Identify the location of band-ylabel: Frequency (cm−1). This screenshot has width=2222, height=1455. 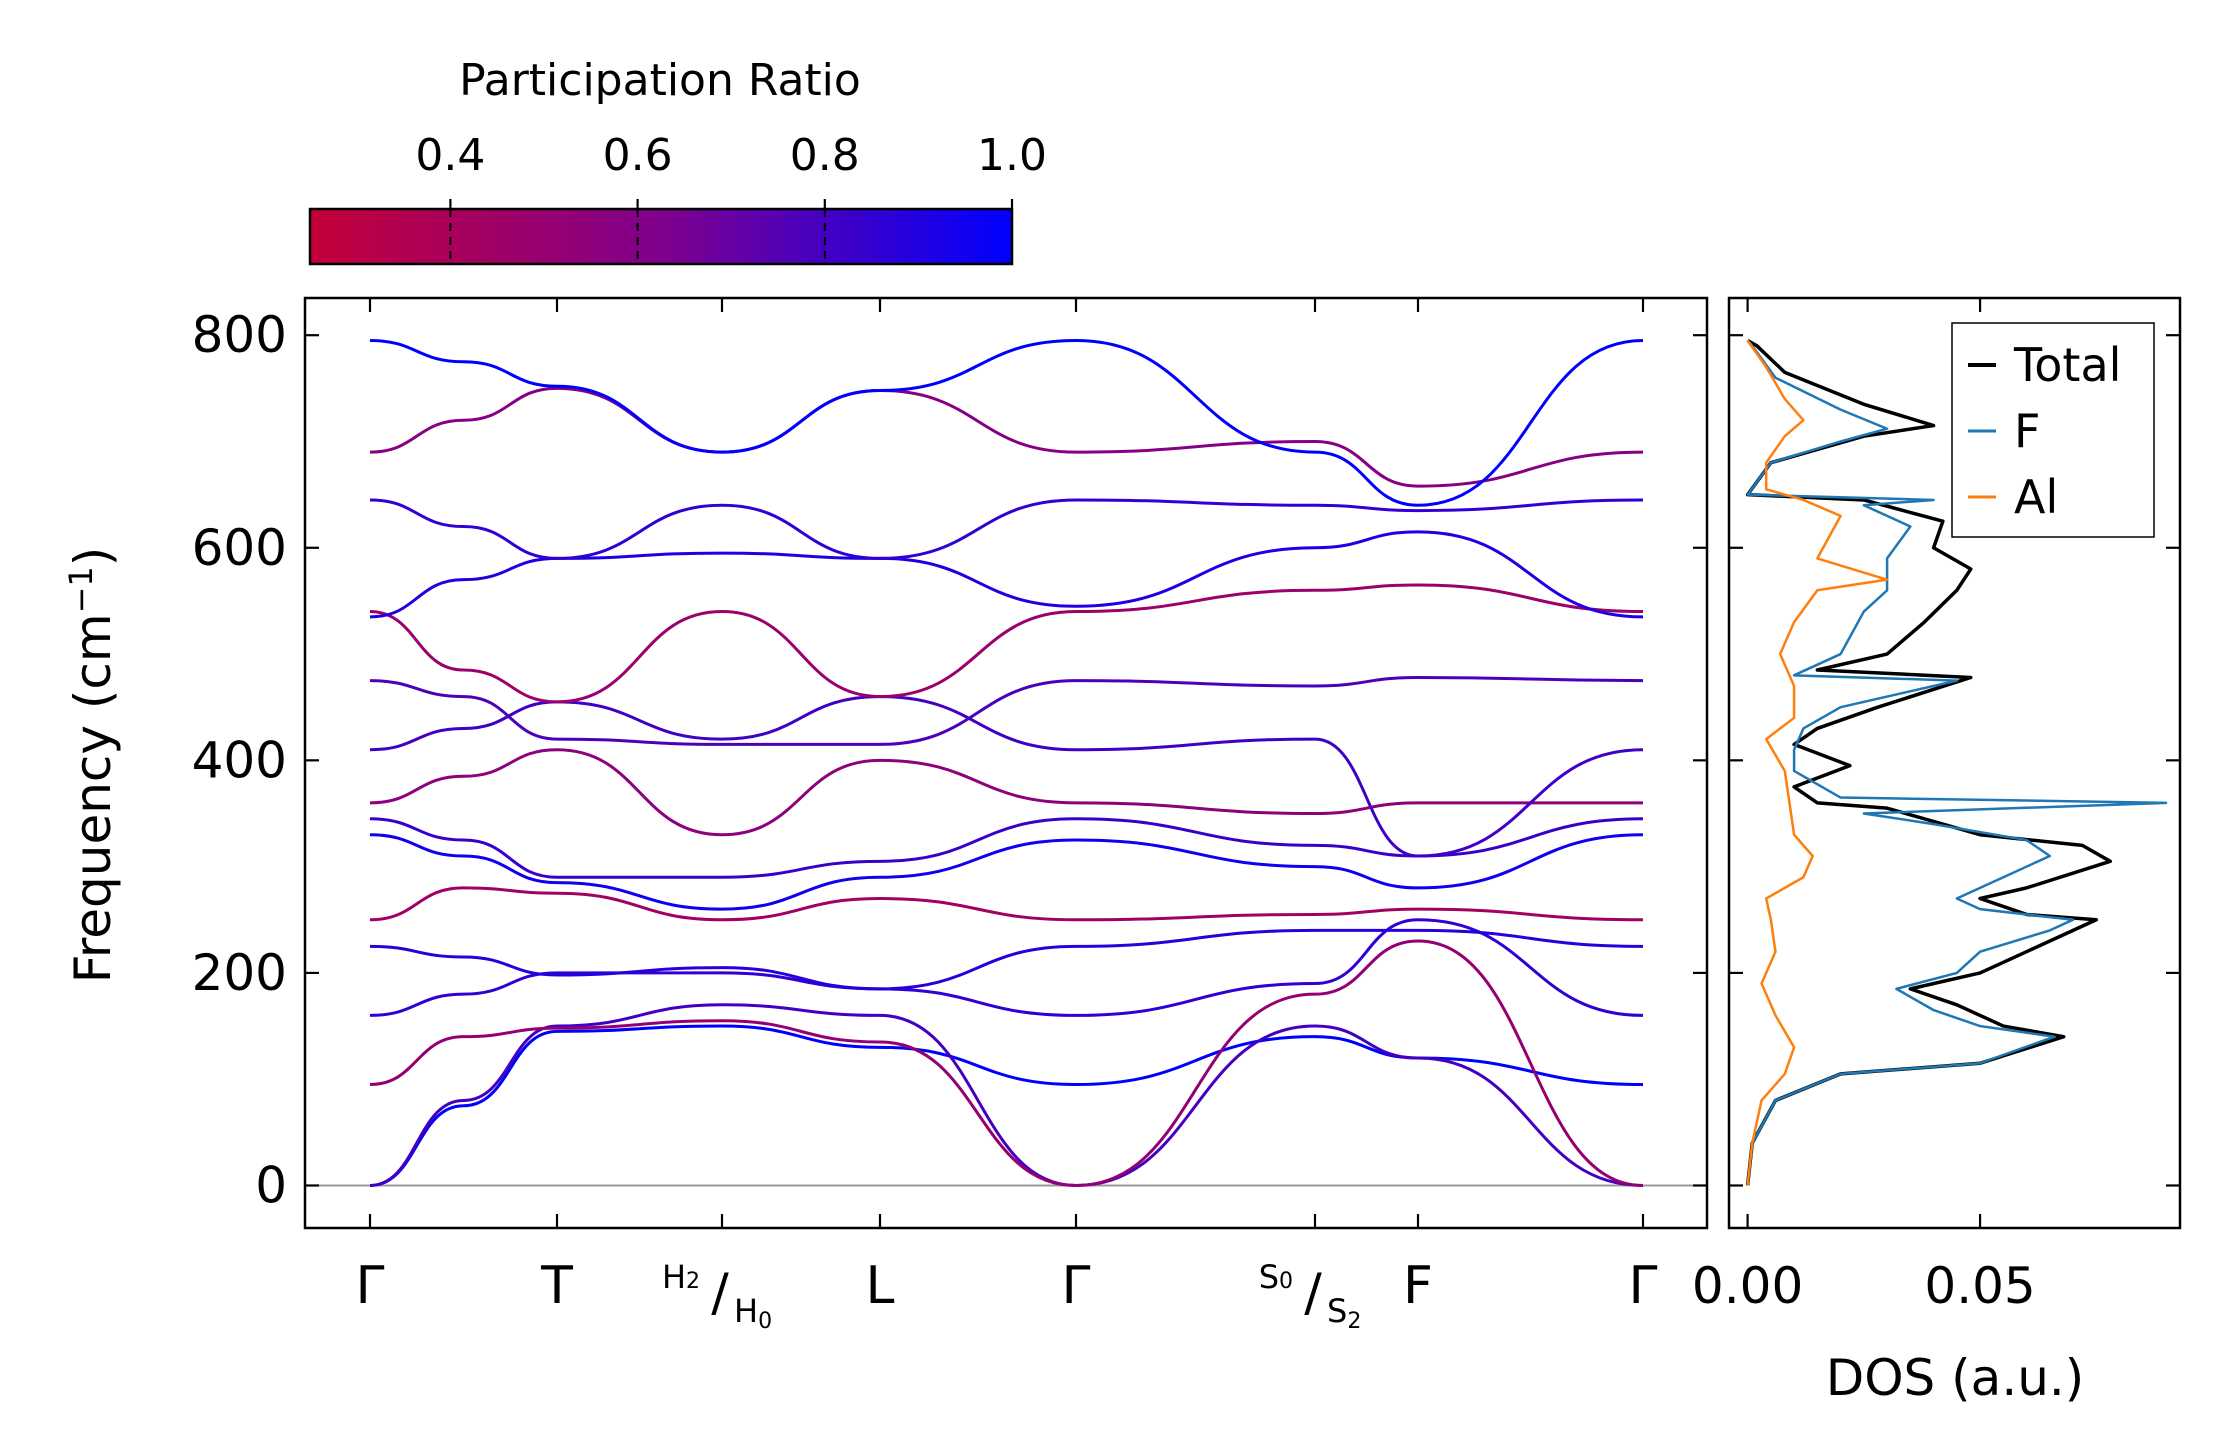
(92, 765).